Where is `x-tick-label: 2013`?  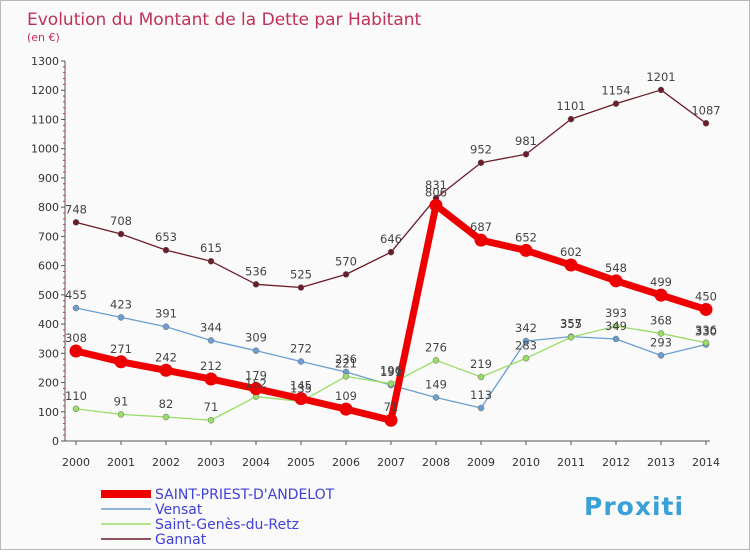
x-tick-label: 2013 is located at coordinates (661, 462).